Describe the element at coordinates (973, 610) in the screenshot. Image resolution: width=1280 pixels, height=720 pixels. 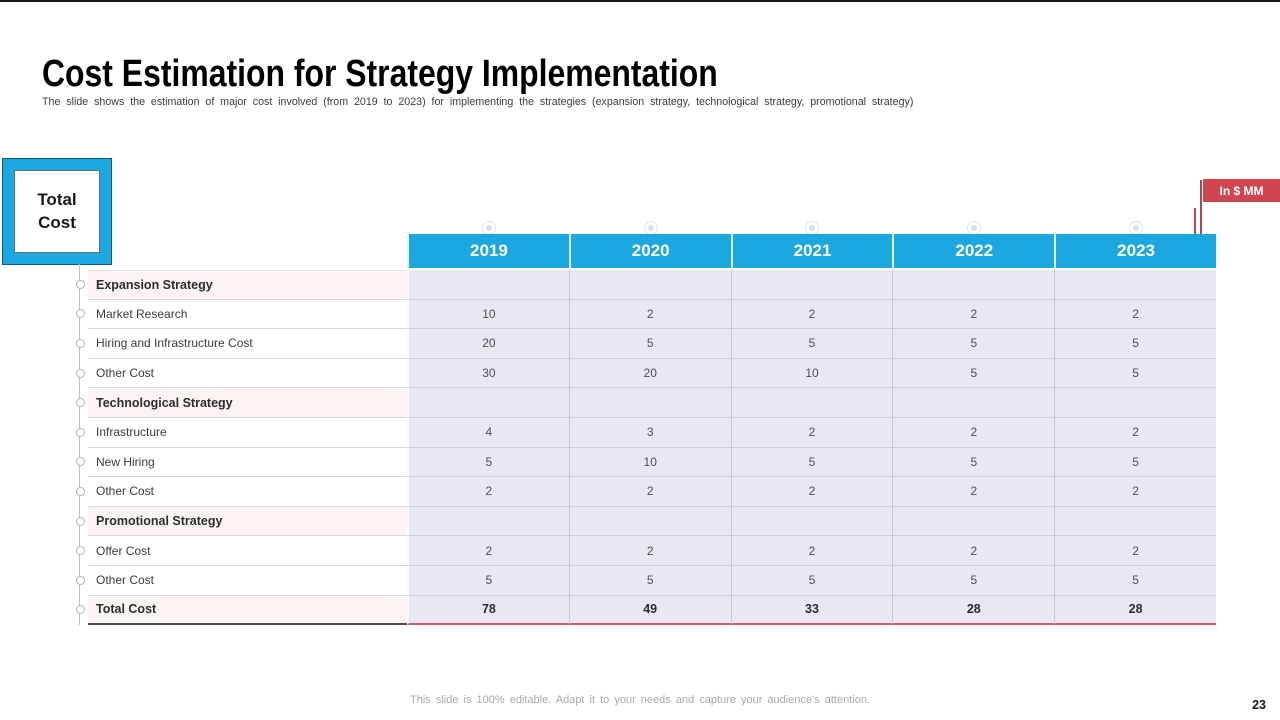
I see `cost-value-cell: 28` at that location.